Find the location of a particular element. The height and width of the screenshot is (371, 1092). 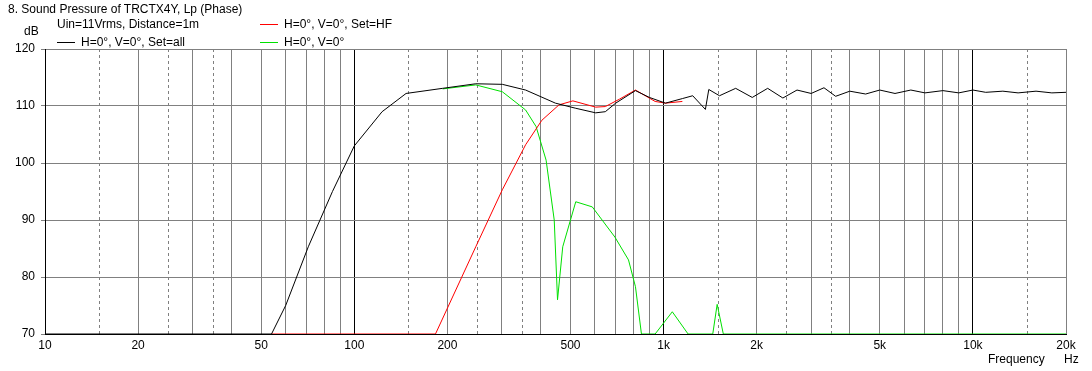

y-axis-title: dB is located at coordinates (31, 31).